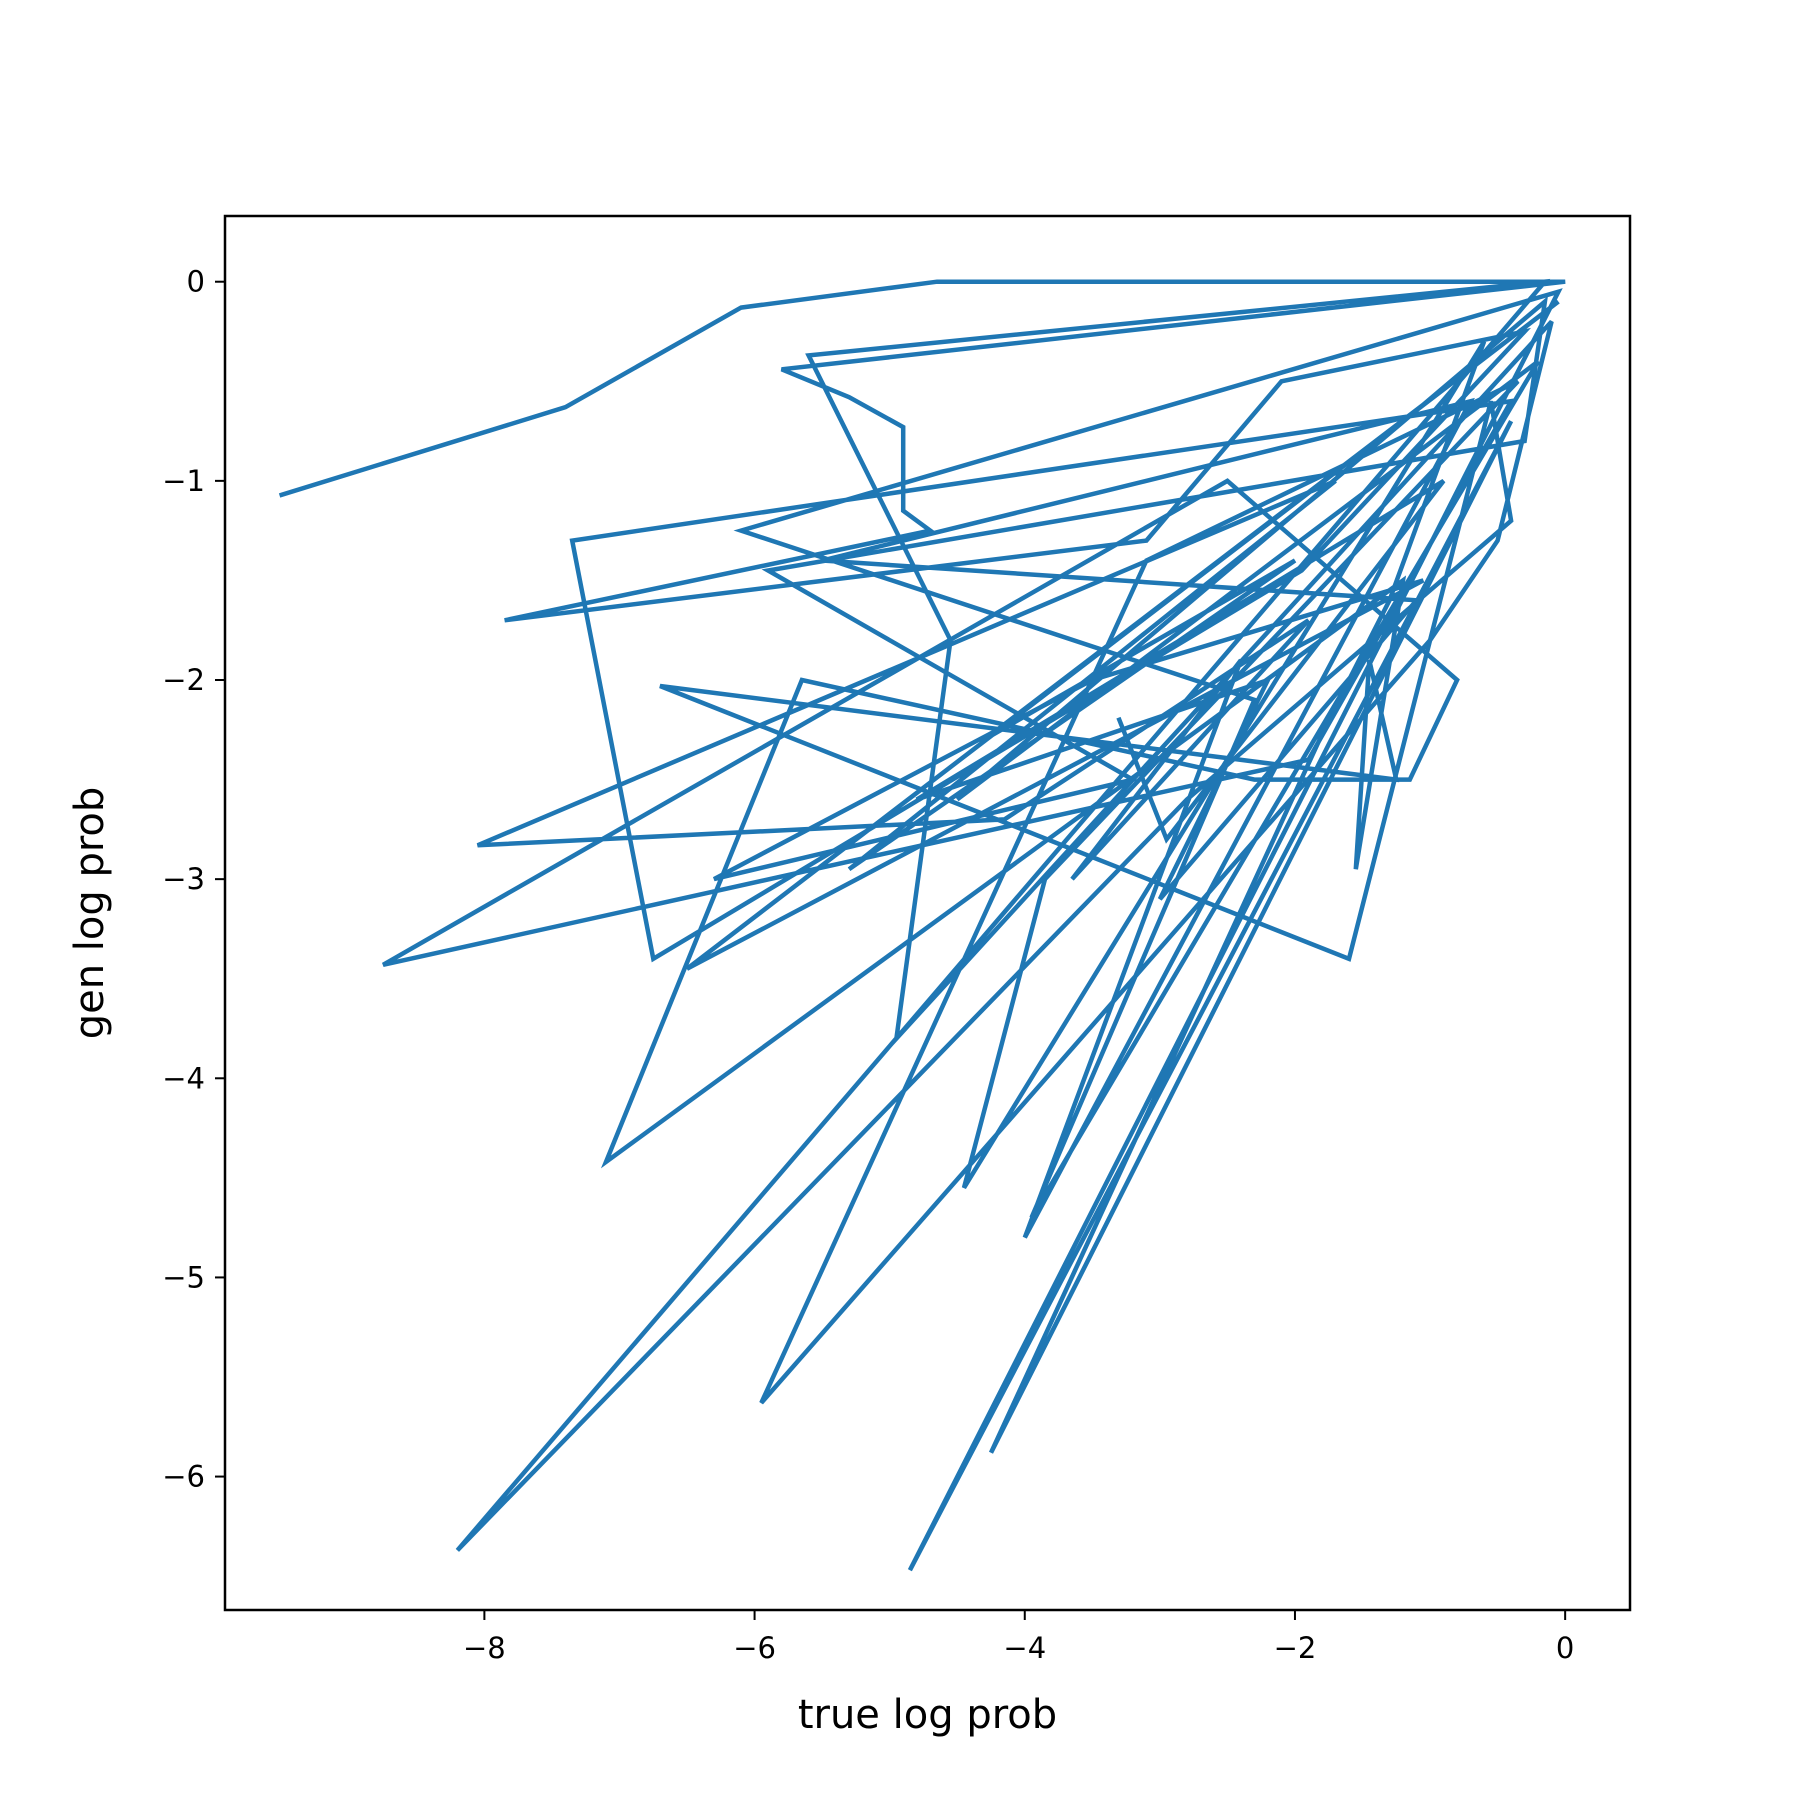 The height and width of the screenshot is (1800, 1800). What do you see at coordinates (90, 913) in the screenshot?
I see `y-axis-label: gen log prob` at bounding box center [90, 913].